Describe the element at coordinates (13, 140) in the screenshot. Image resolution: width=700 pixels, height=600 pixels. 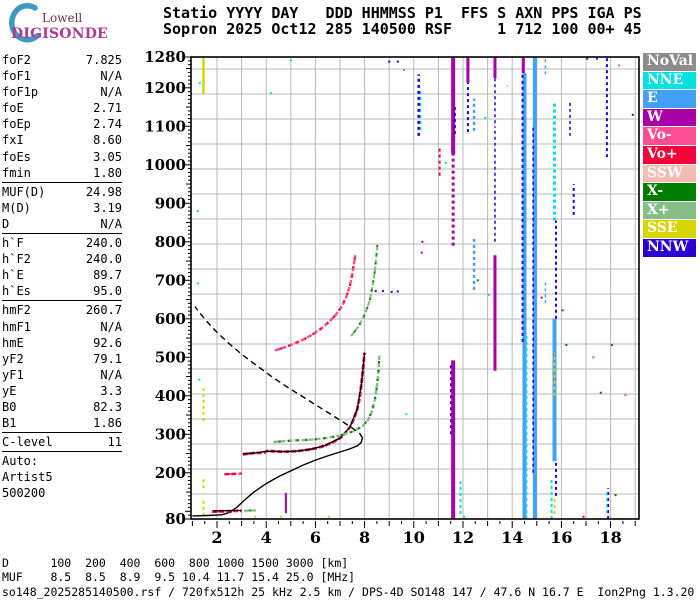
I see `parameter-label: fxI` at that location.